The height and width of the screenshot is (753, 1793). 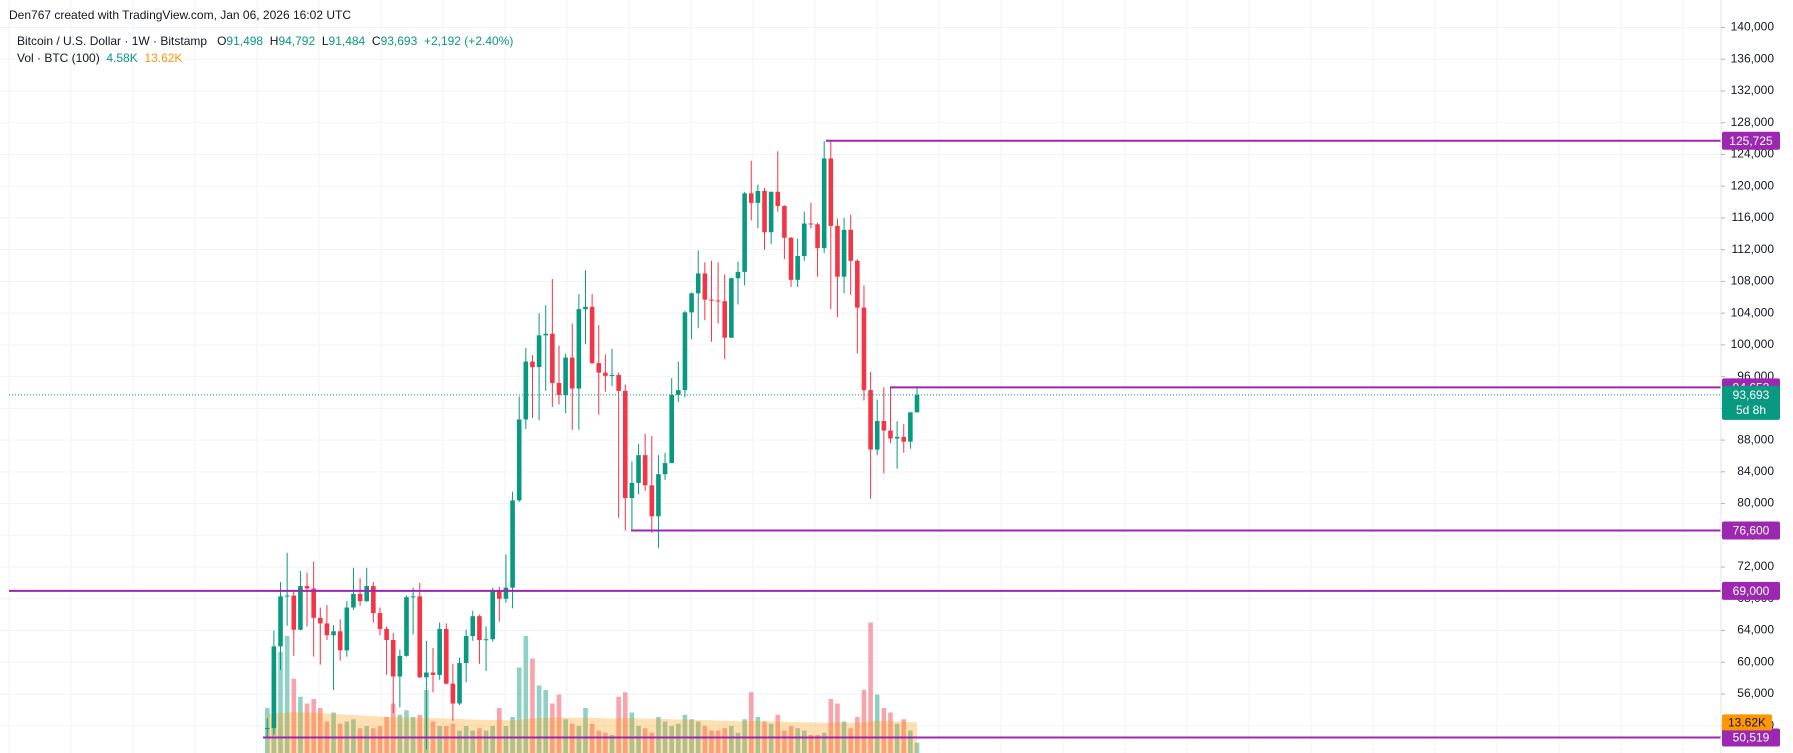 I want to click on y-tick-label: 136,000, so click(x=1753, y=58).